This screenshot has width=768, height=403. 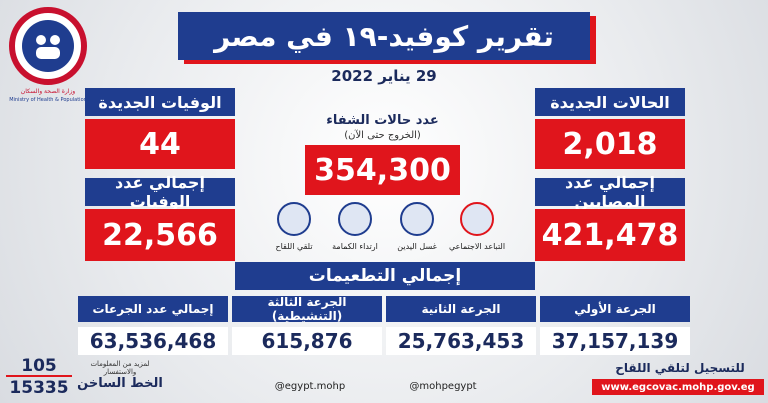 What do you see at coordinates (39, 366) in the screenshot?
I see `hotline-number: 105` at bounding box center [39, 366].